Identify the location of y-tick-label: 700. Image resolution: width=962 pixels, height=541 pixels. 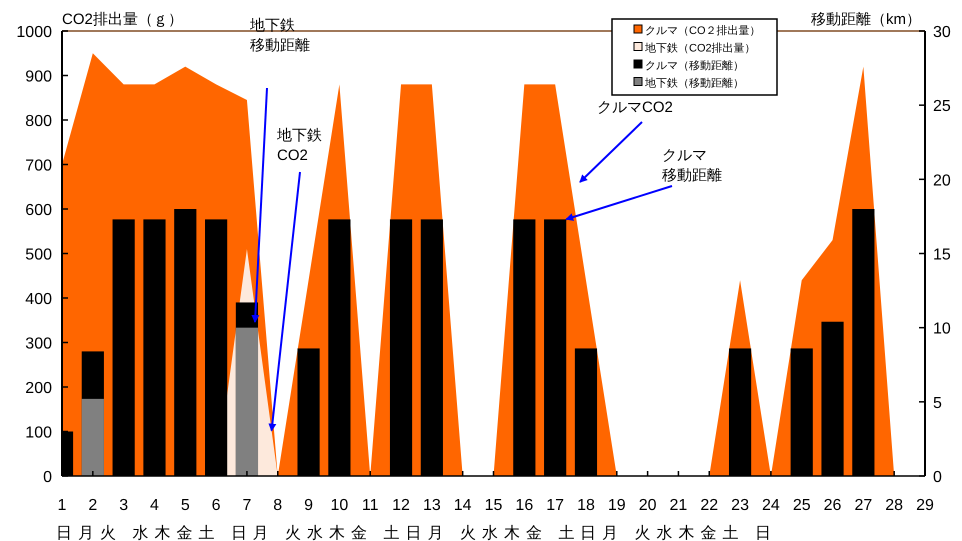
(38, 166).